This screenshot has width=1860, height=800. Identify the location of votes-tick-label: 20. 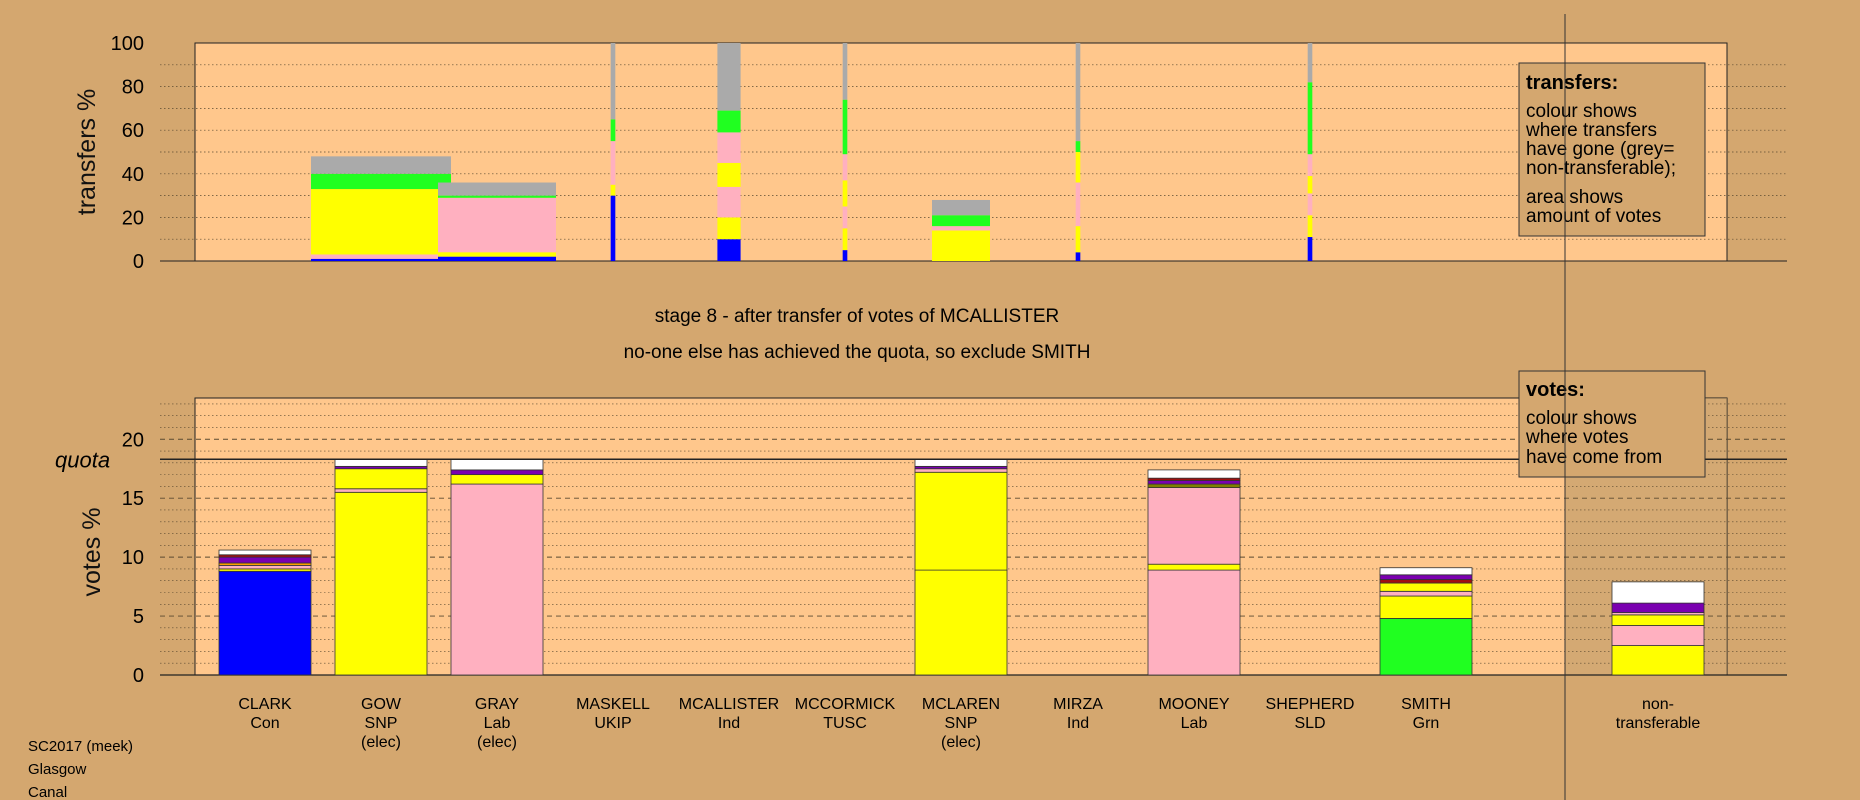
(133, 440).